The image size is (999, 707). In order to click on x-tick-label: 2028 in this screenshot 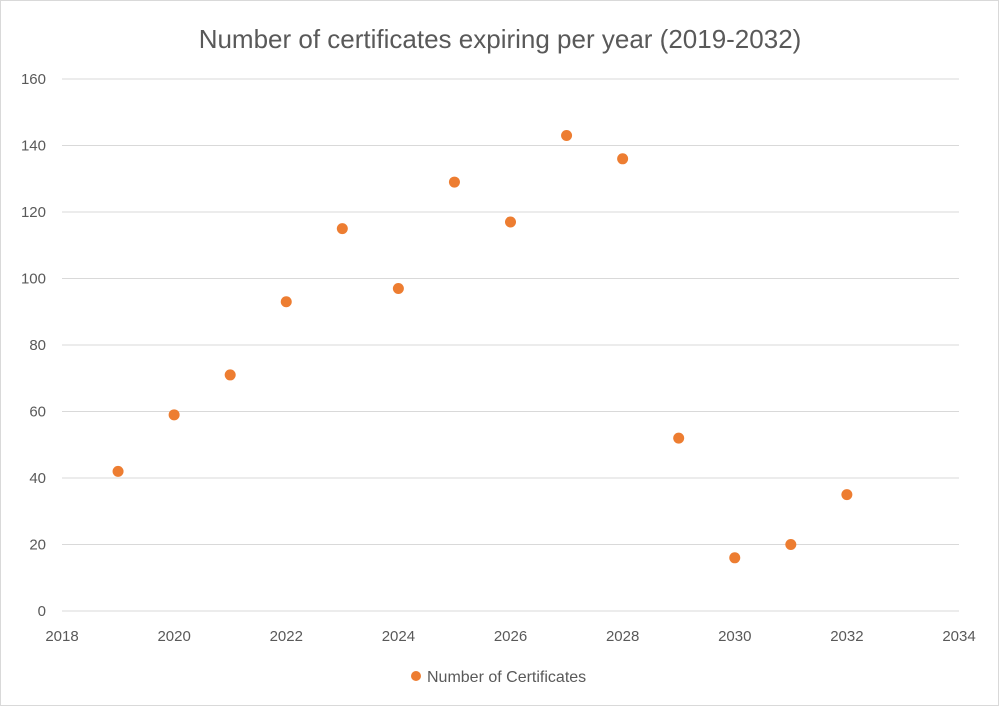, I will do `click(622, 636)`.